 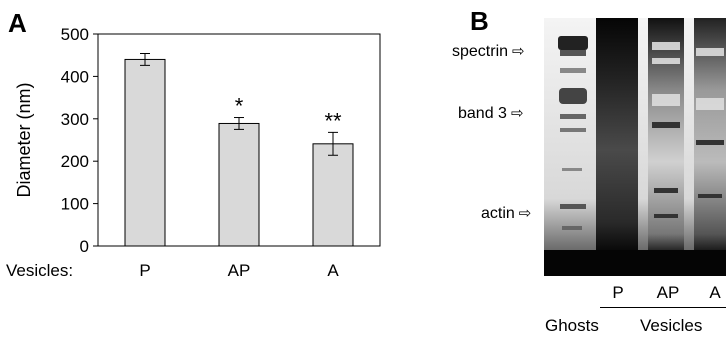 What do you see at coordinates (617, 138) in the screenshot?
I see `lane-p` at bounding box center [617, 138].